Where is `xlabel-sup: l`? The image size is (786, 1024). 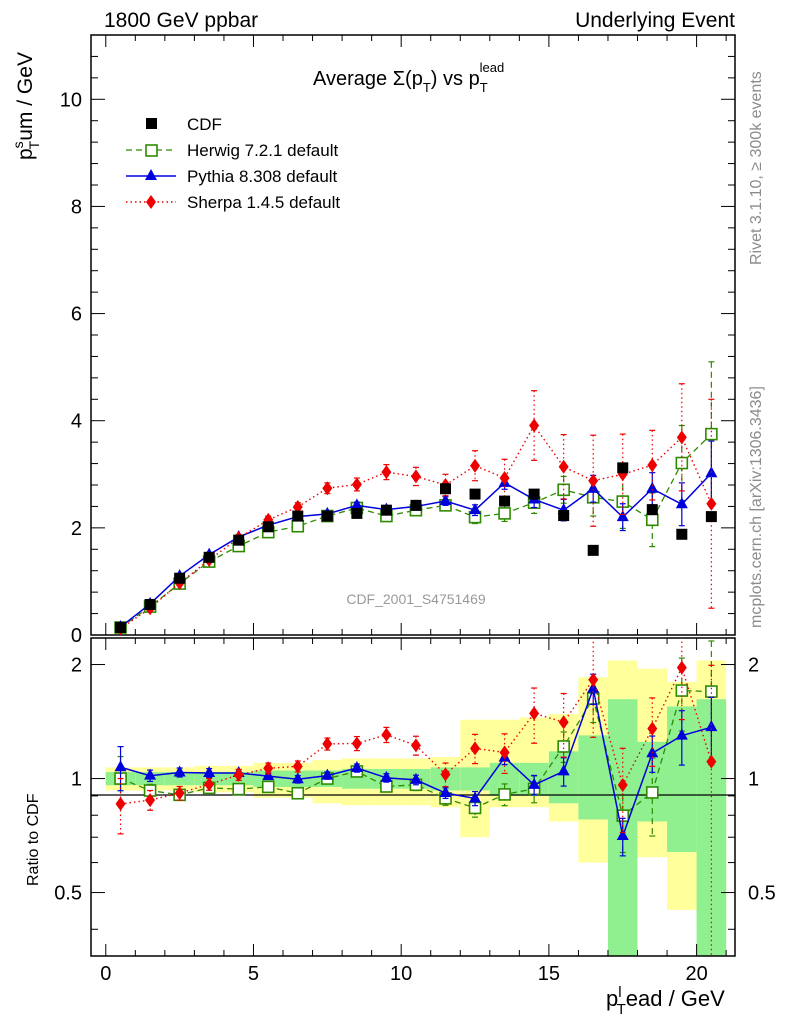
xlabel-sup: l is located at coordinates (619, 992).